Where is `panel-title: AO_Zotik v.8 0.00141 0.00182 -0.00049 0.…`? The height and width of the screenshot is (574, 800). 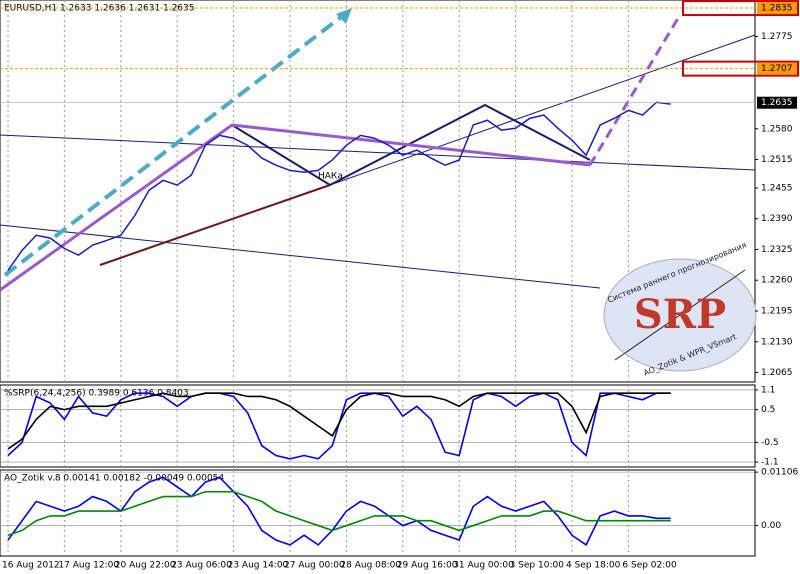 panel-title: AO_Zotik v.8 0.00141 0.00182 -0.00049 0.… is located at coordinates (114, 479).